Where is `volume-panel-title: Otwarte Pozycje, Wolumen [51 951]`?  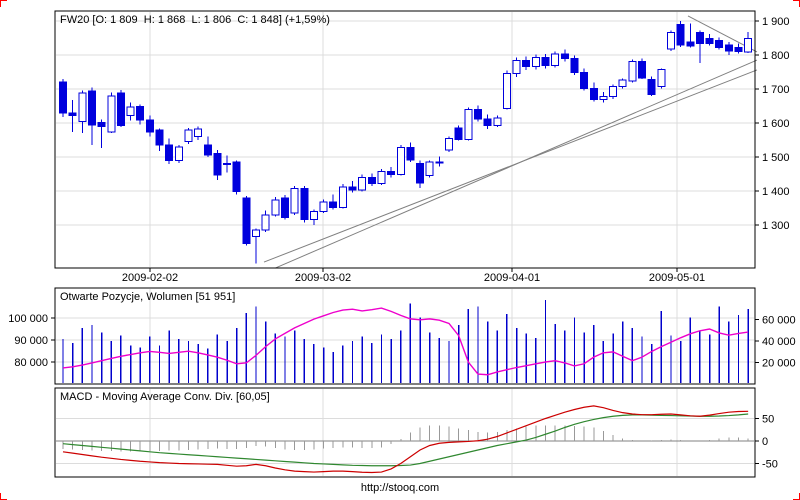
volume-panel-title: Otwarte Pozycje, Wolumen [51 951] is located at coordinates (147, 297).